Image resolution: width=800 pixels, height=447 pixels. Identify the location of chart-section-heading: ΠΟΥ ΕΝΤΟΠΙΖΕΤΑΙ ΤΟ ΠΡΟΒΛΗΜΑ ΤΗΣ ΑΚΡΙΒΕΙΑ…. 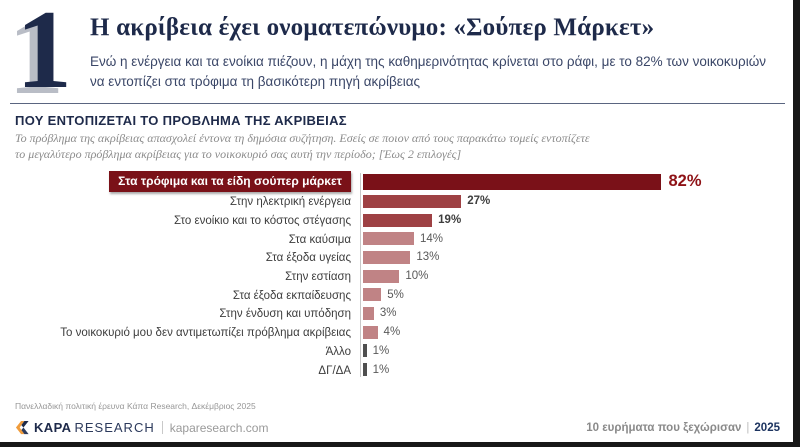
(181, 120).